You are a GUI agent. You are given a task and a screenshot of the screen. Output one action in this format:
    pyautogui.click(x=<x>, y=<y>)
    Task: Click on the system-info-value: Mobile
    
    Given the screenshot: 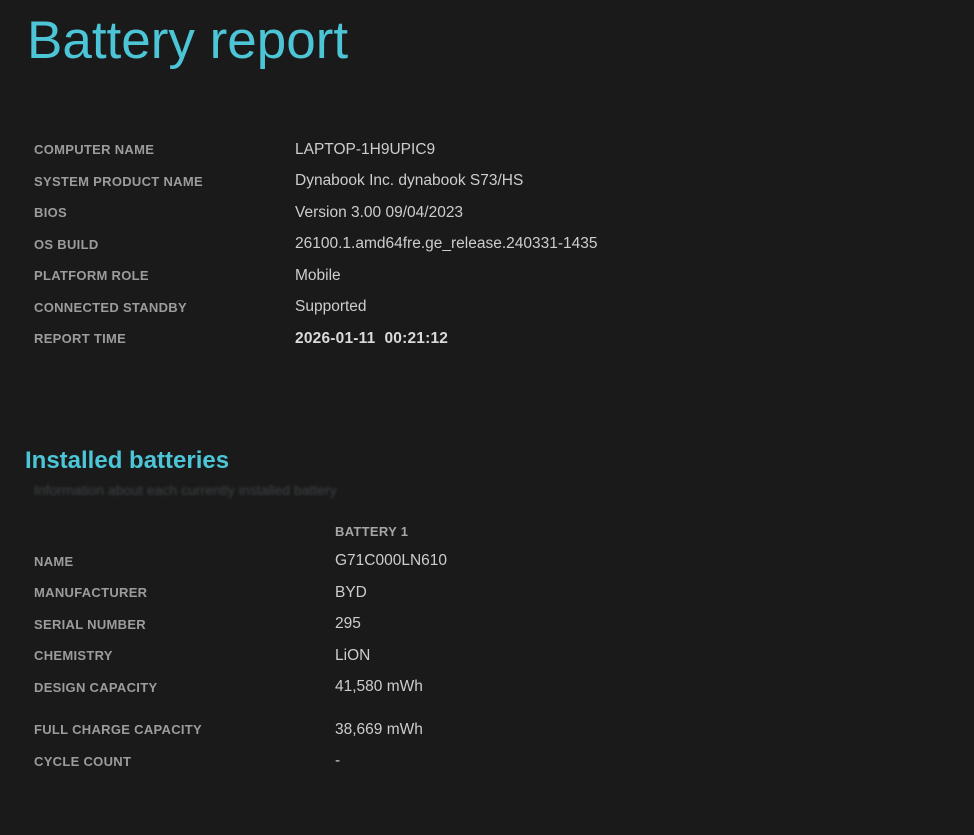 What is the action you would take?
    pyautogui.click(x=318, y=275)
    